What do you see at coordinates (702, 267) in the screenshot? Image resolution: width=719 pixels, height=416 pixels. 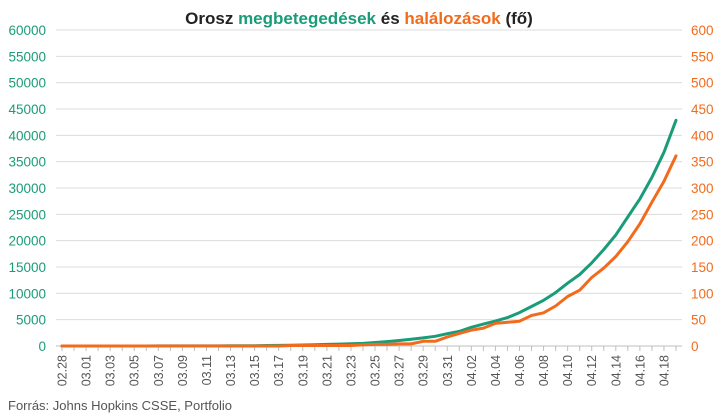 I see `y-right-tick-label: 150` at bounding box center [702, 267].